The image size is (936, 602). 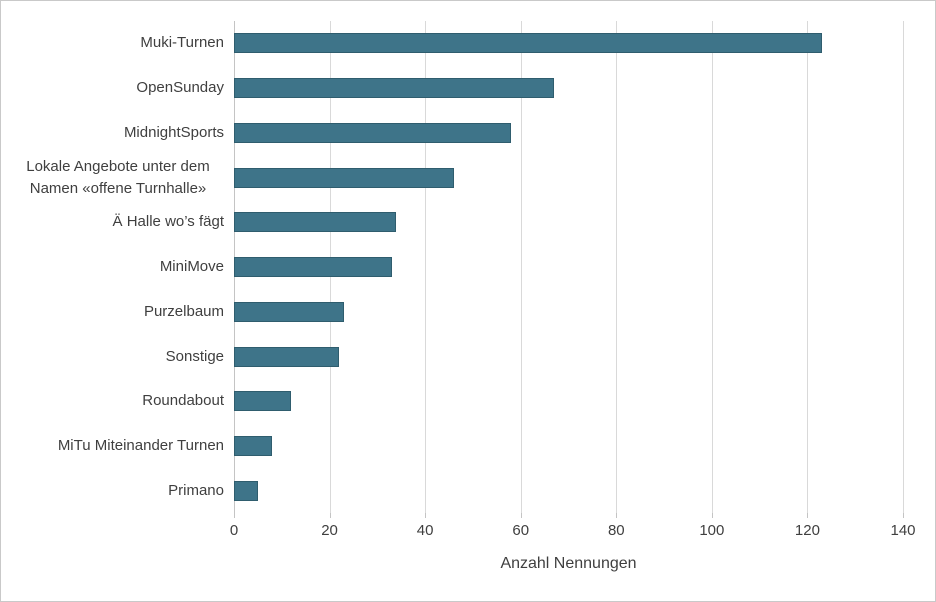 I want to click on bar-MiTu Miteinander Turnen, so click(x=253, y=445).